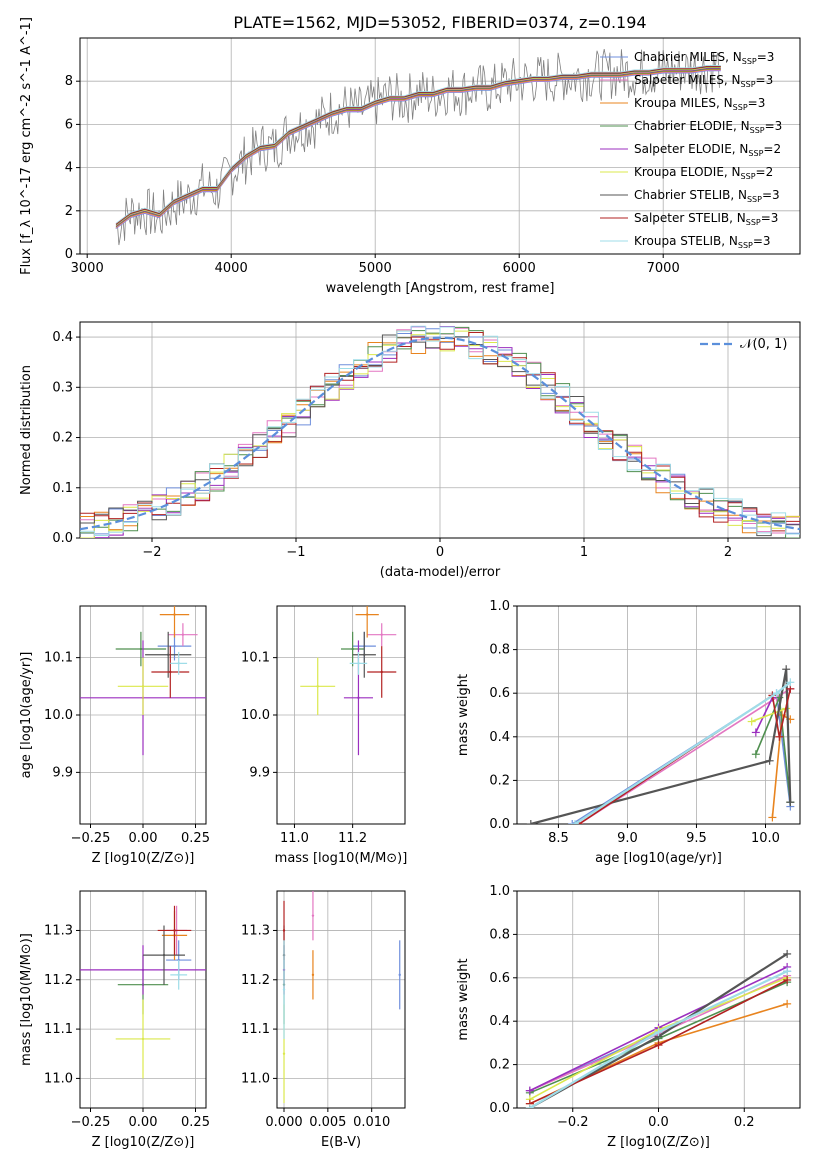  I want to click on x-tick-label: 0.25, so click(195, 838).